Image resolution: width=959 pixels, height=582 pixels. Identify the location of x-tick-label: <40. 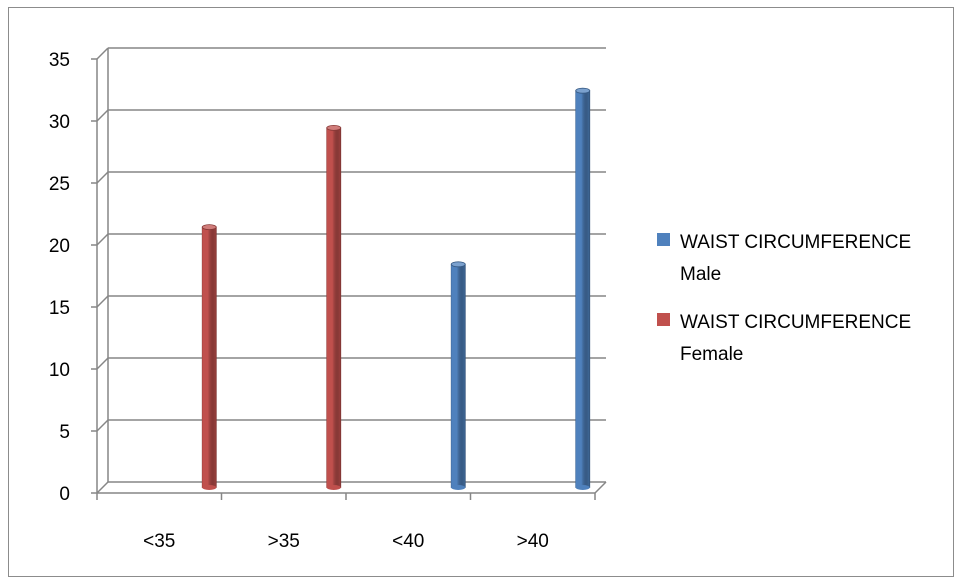
(408, 541).